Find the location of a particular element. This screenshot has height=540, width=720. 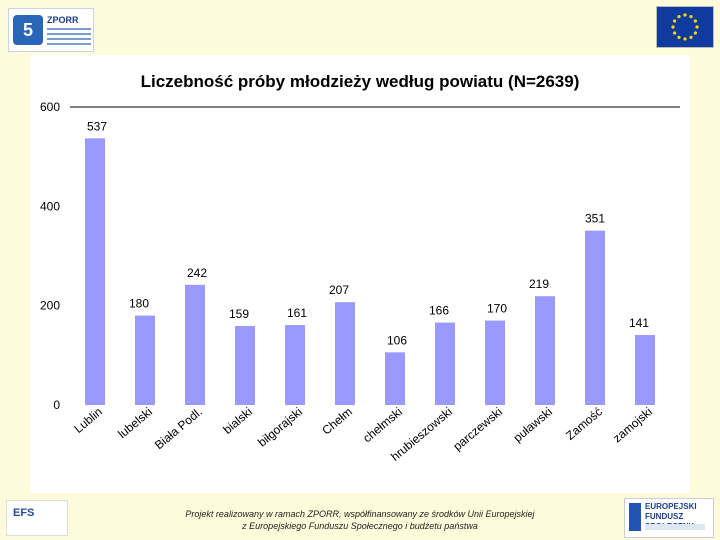

eu-flag-icon is located at coordinates (685, 27).